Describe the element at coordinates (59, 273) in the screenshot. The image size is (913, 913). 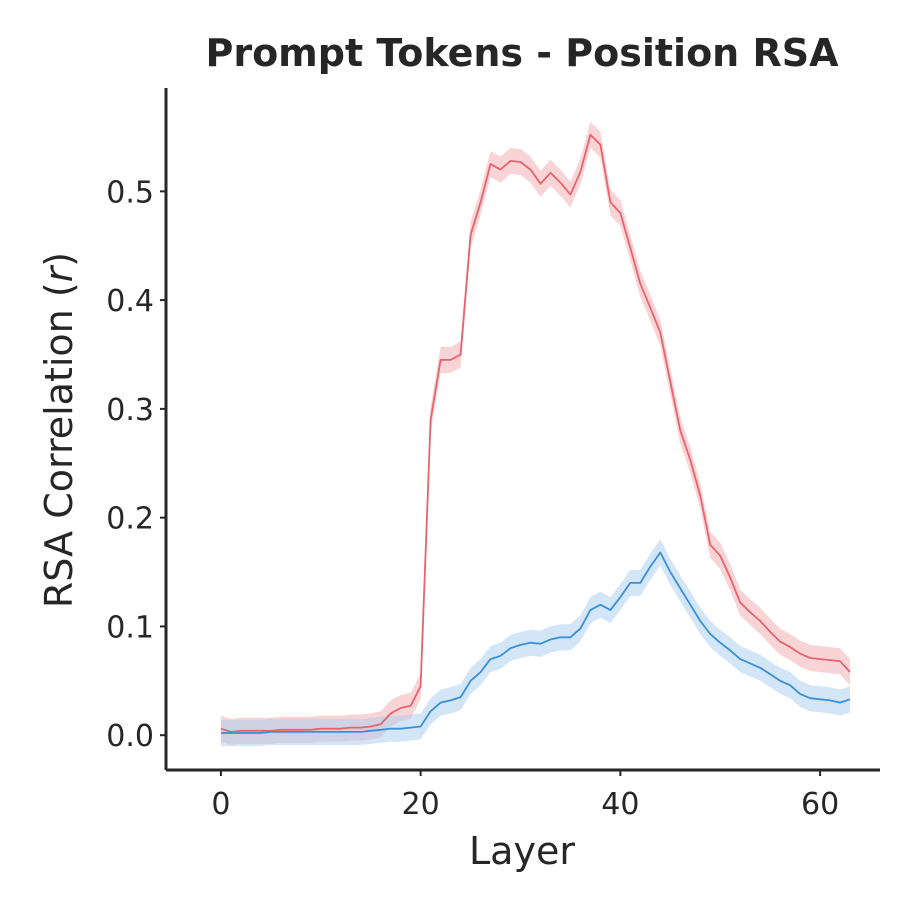
I see `y-axis-label-var: r` at that location.